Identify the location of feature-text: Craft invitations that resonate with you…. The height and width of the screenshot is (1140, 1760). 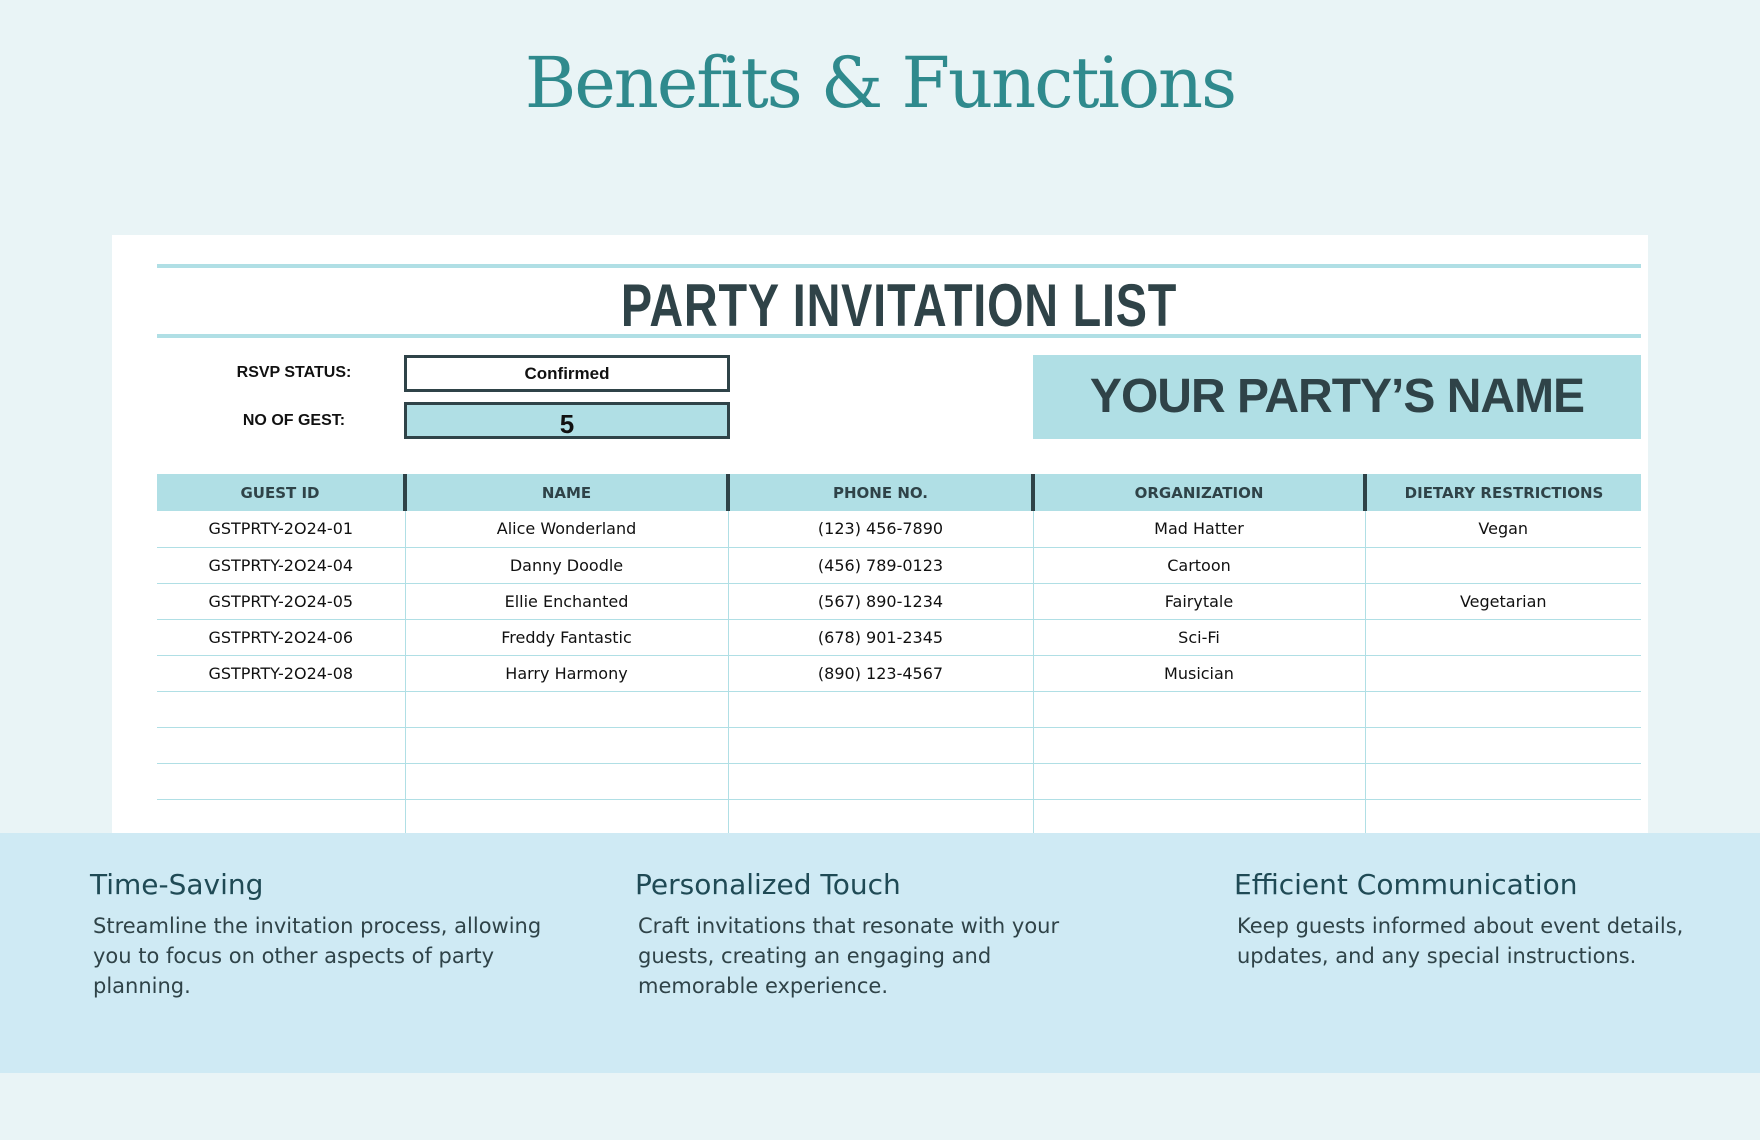
(849, 956).